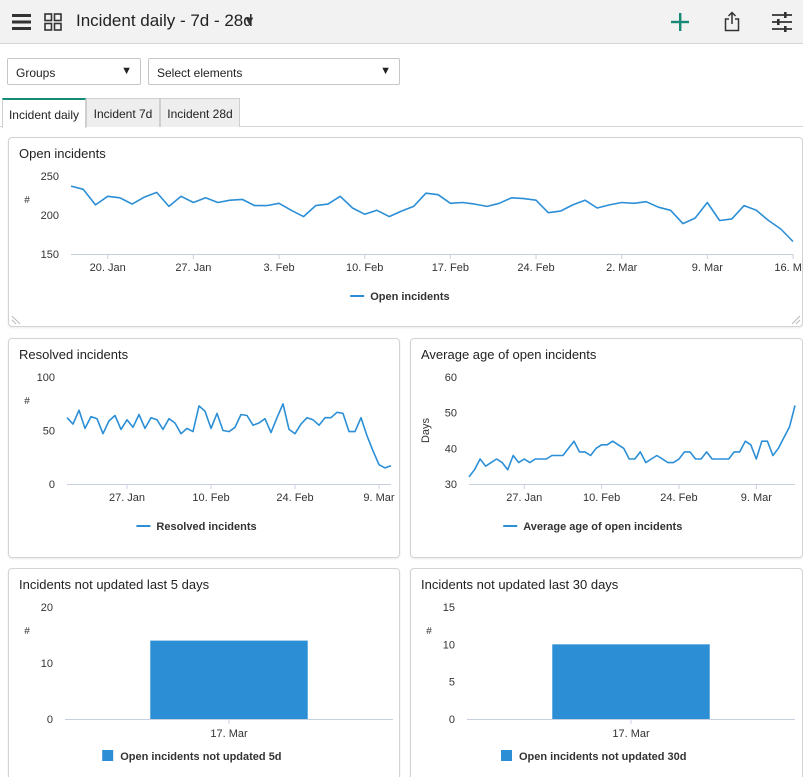  I want to click on dashboard-grid-icon, so click(53, 22).